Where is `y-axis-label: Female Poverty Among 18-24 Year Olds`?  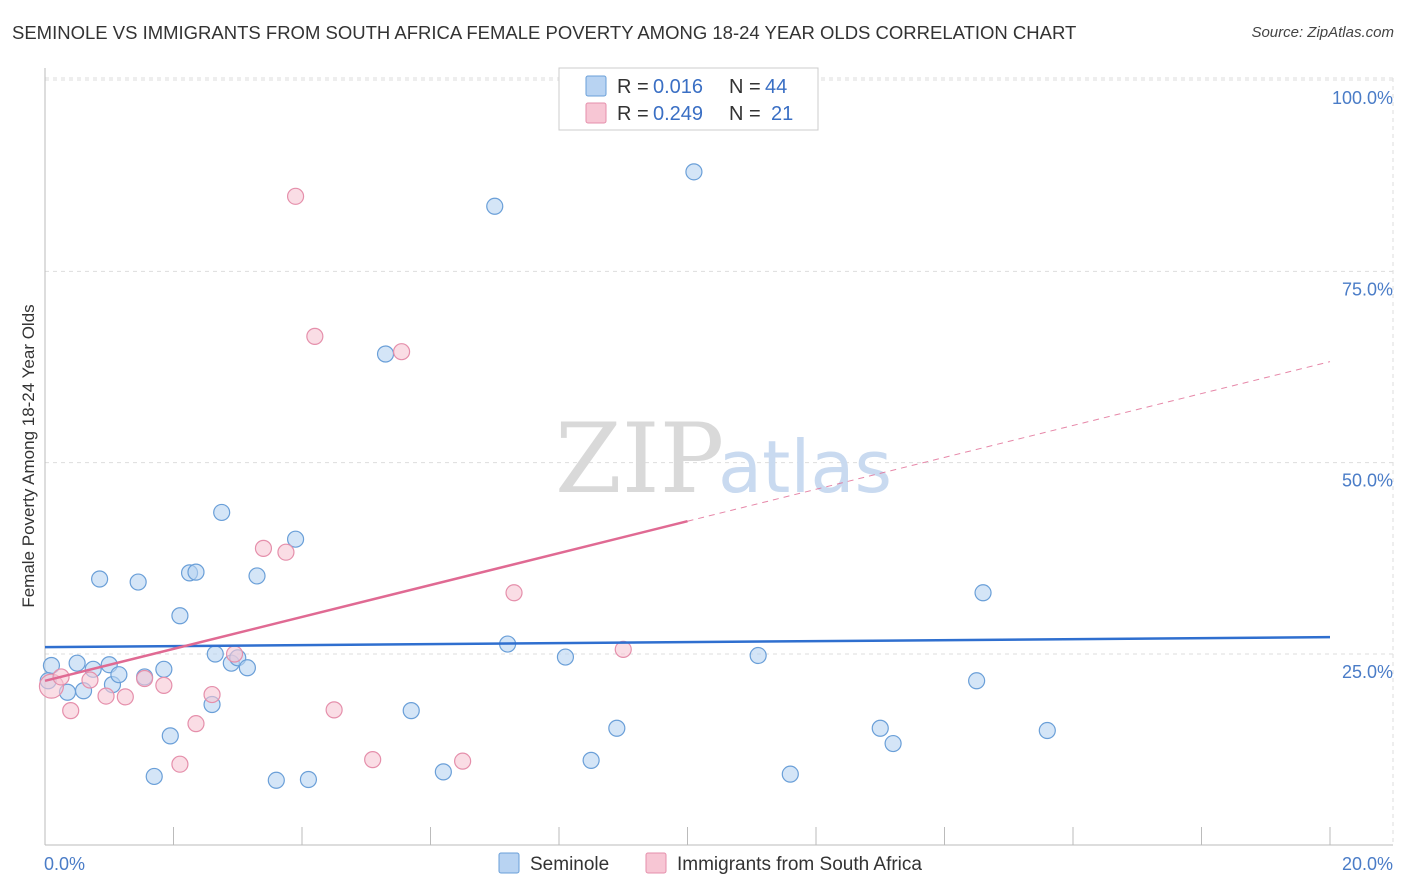
y-axis-label: Female Poverty Among 18-24 Year Olds is located at coordinates (28, 455).